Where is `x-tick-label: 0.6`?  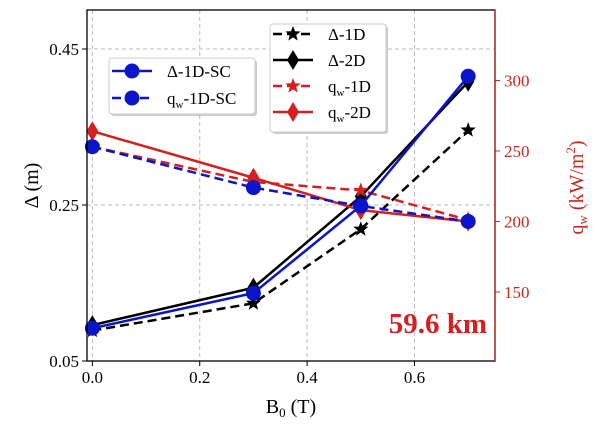
x-tick-label: 0.6 is located at coordinates (414, 377).